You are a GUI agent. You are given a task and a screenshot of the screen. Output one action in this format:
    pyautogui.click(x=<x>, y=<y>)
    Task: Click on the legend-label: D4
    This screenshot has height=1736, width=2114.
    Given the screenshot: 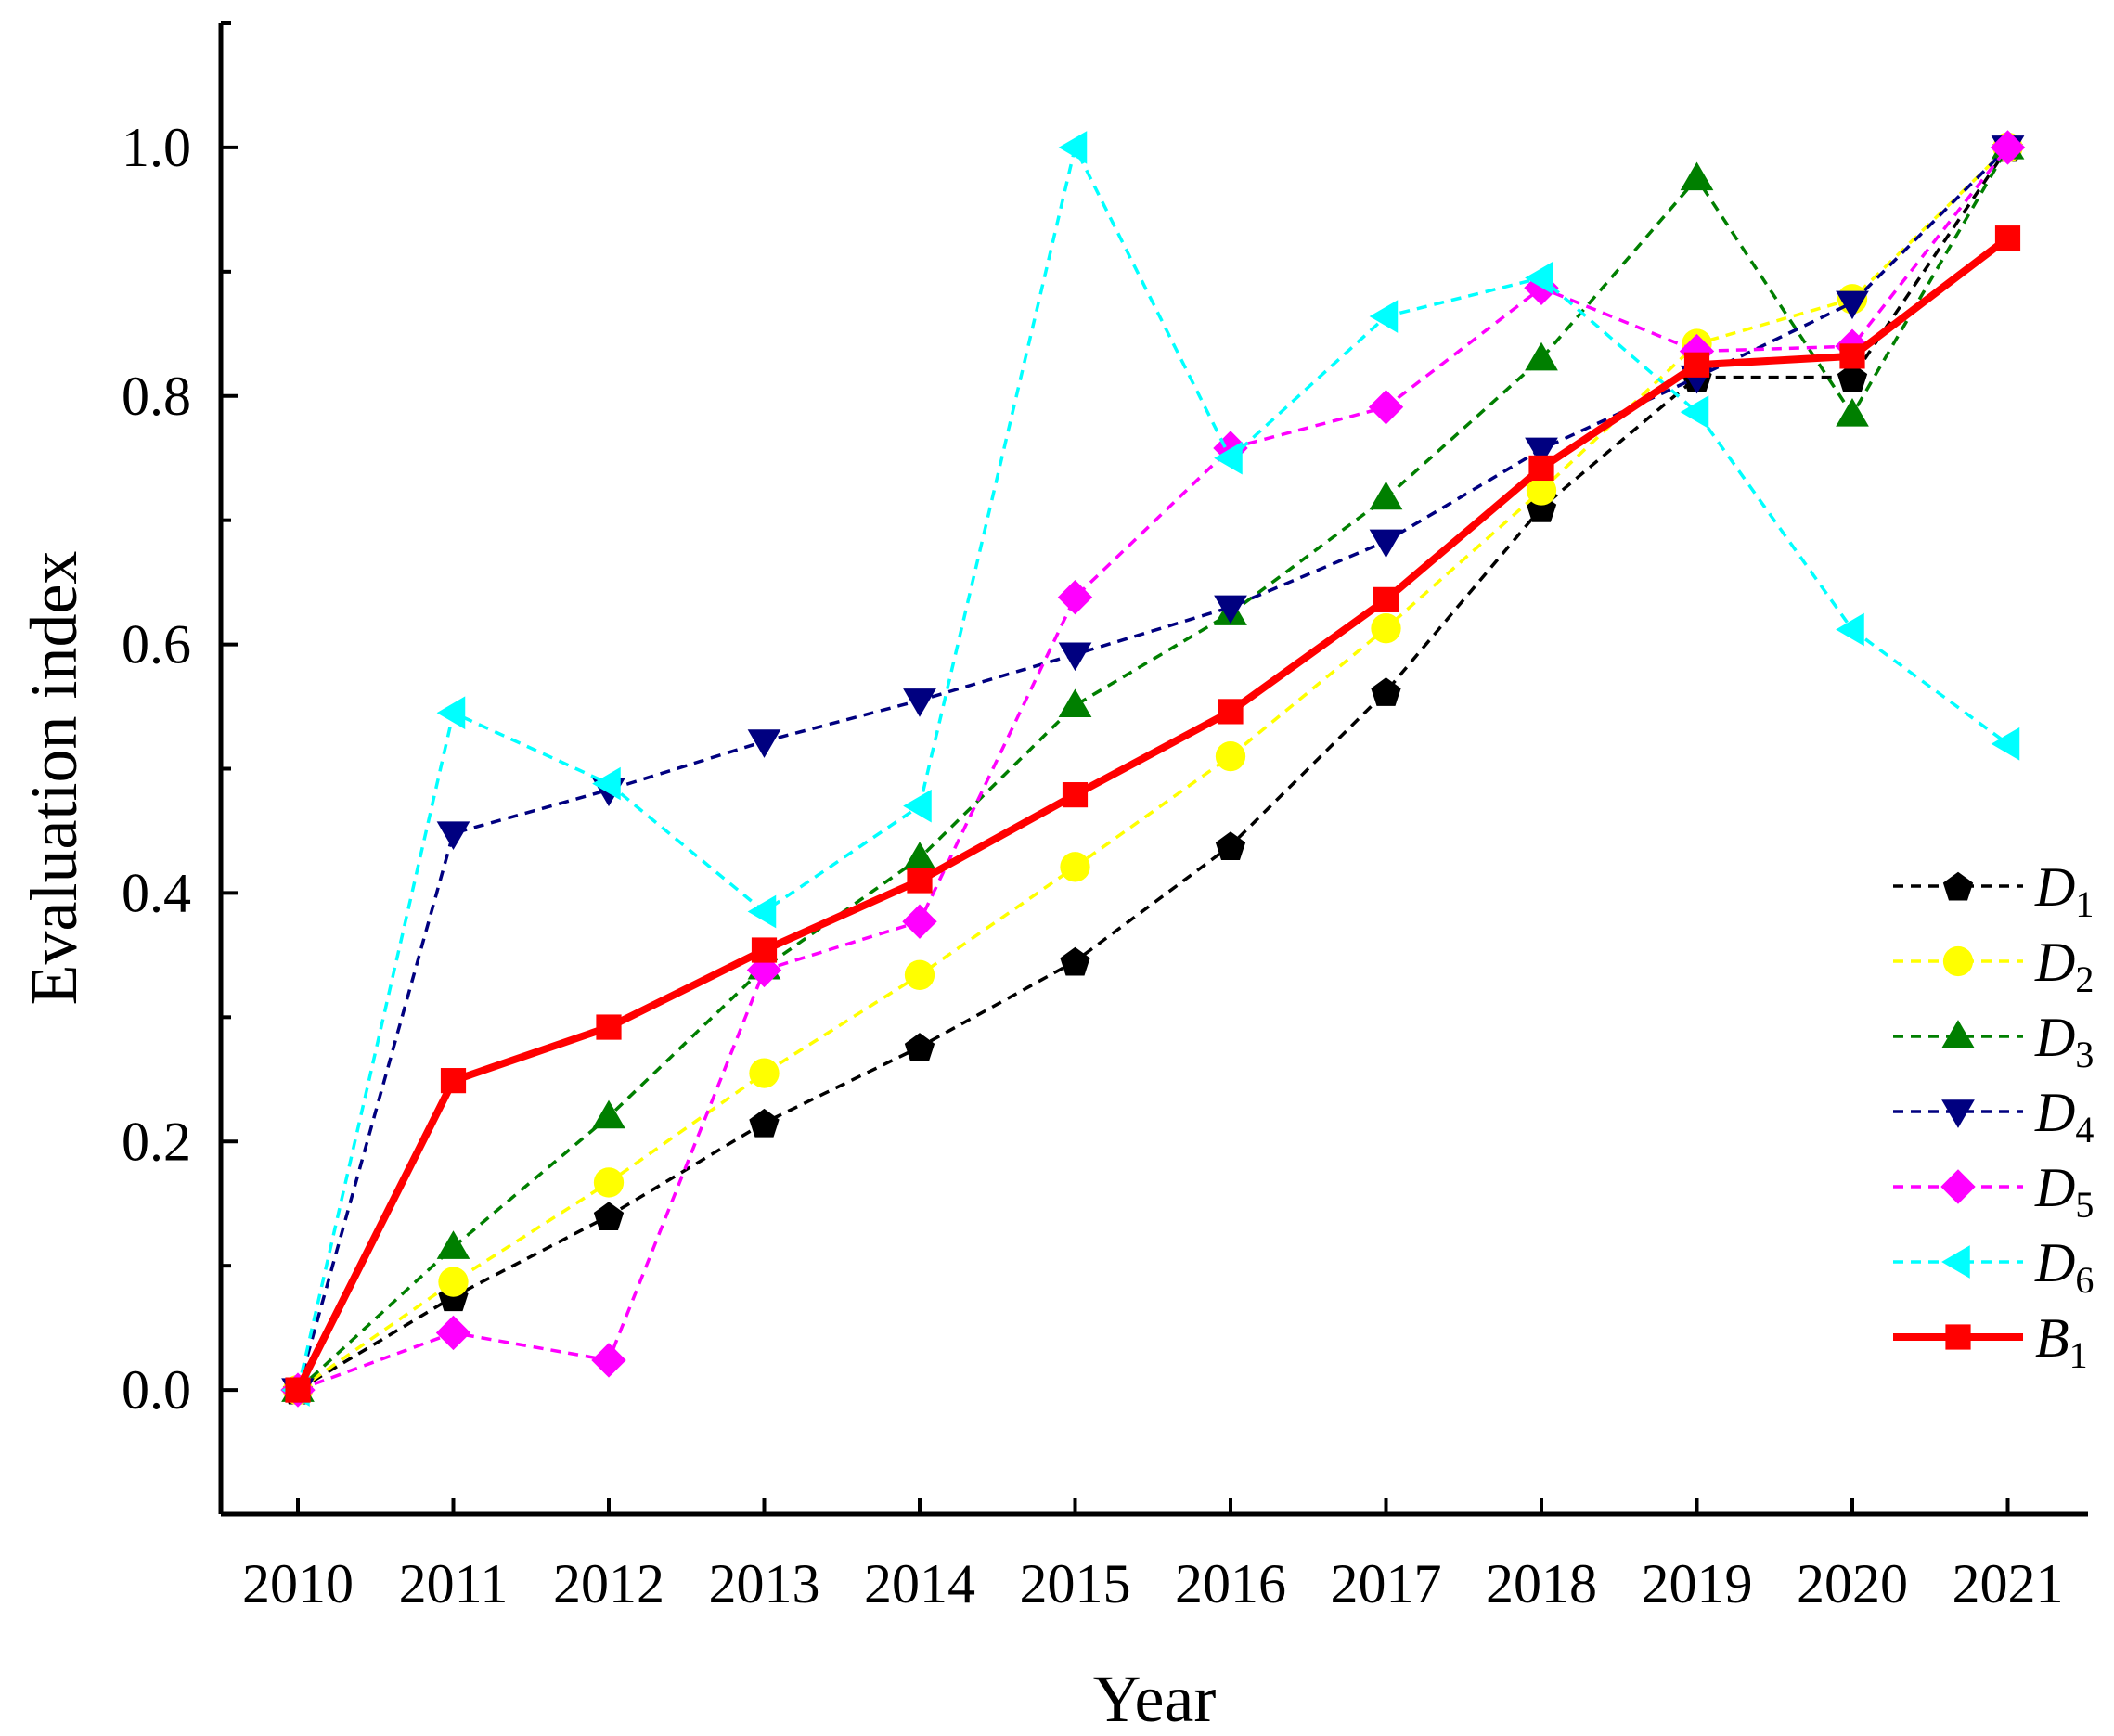 What is the action you would take?
    pyautogui.click(x=2064, y=1117)
    